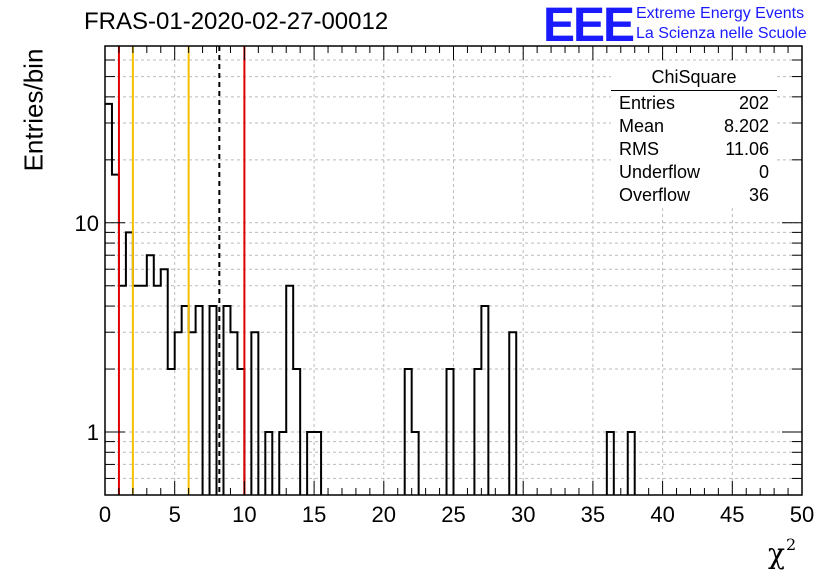  What do you see at coordinates (694, 127) in the screenshot?
I see `stats-row-mean: Mean 8.202` at bounding box center [694, 127].